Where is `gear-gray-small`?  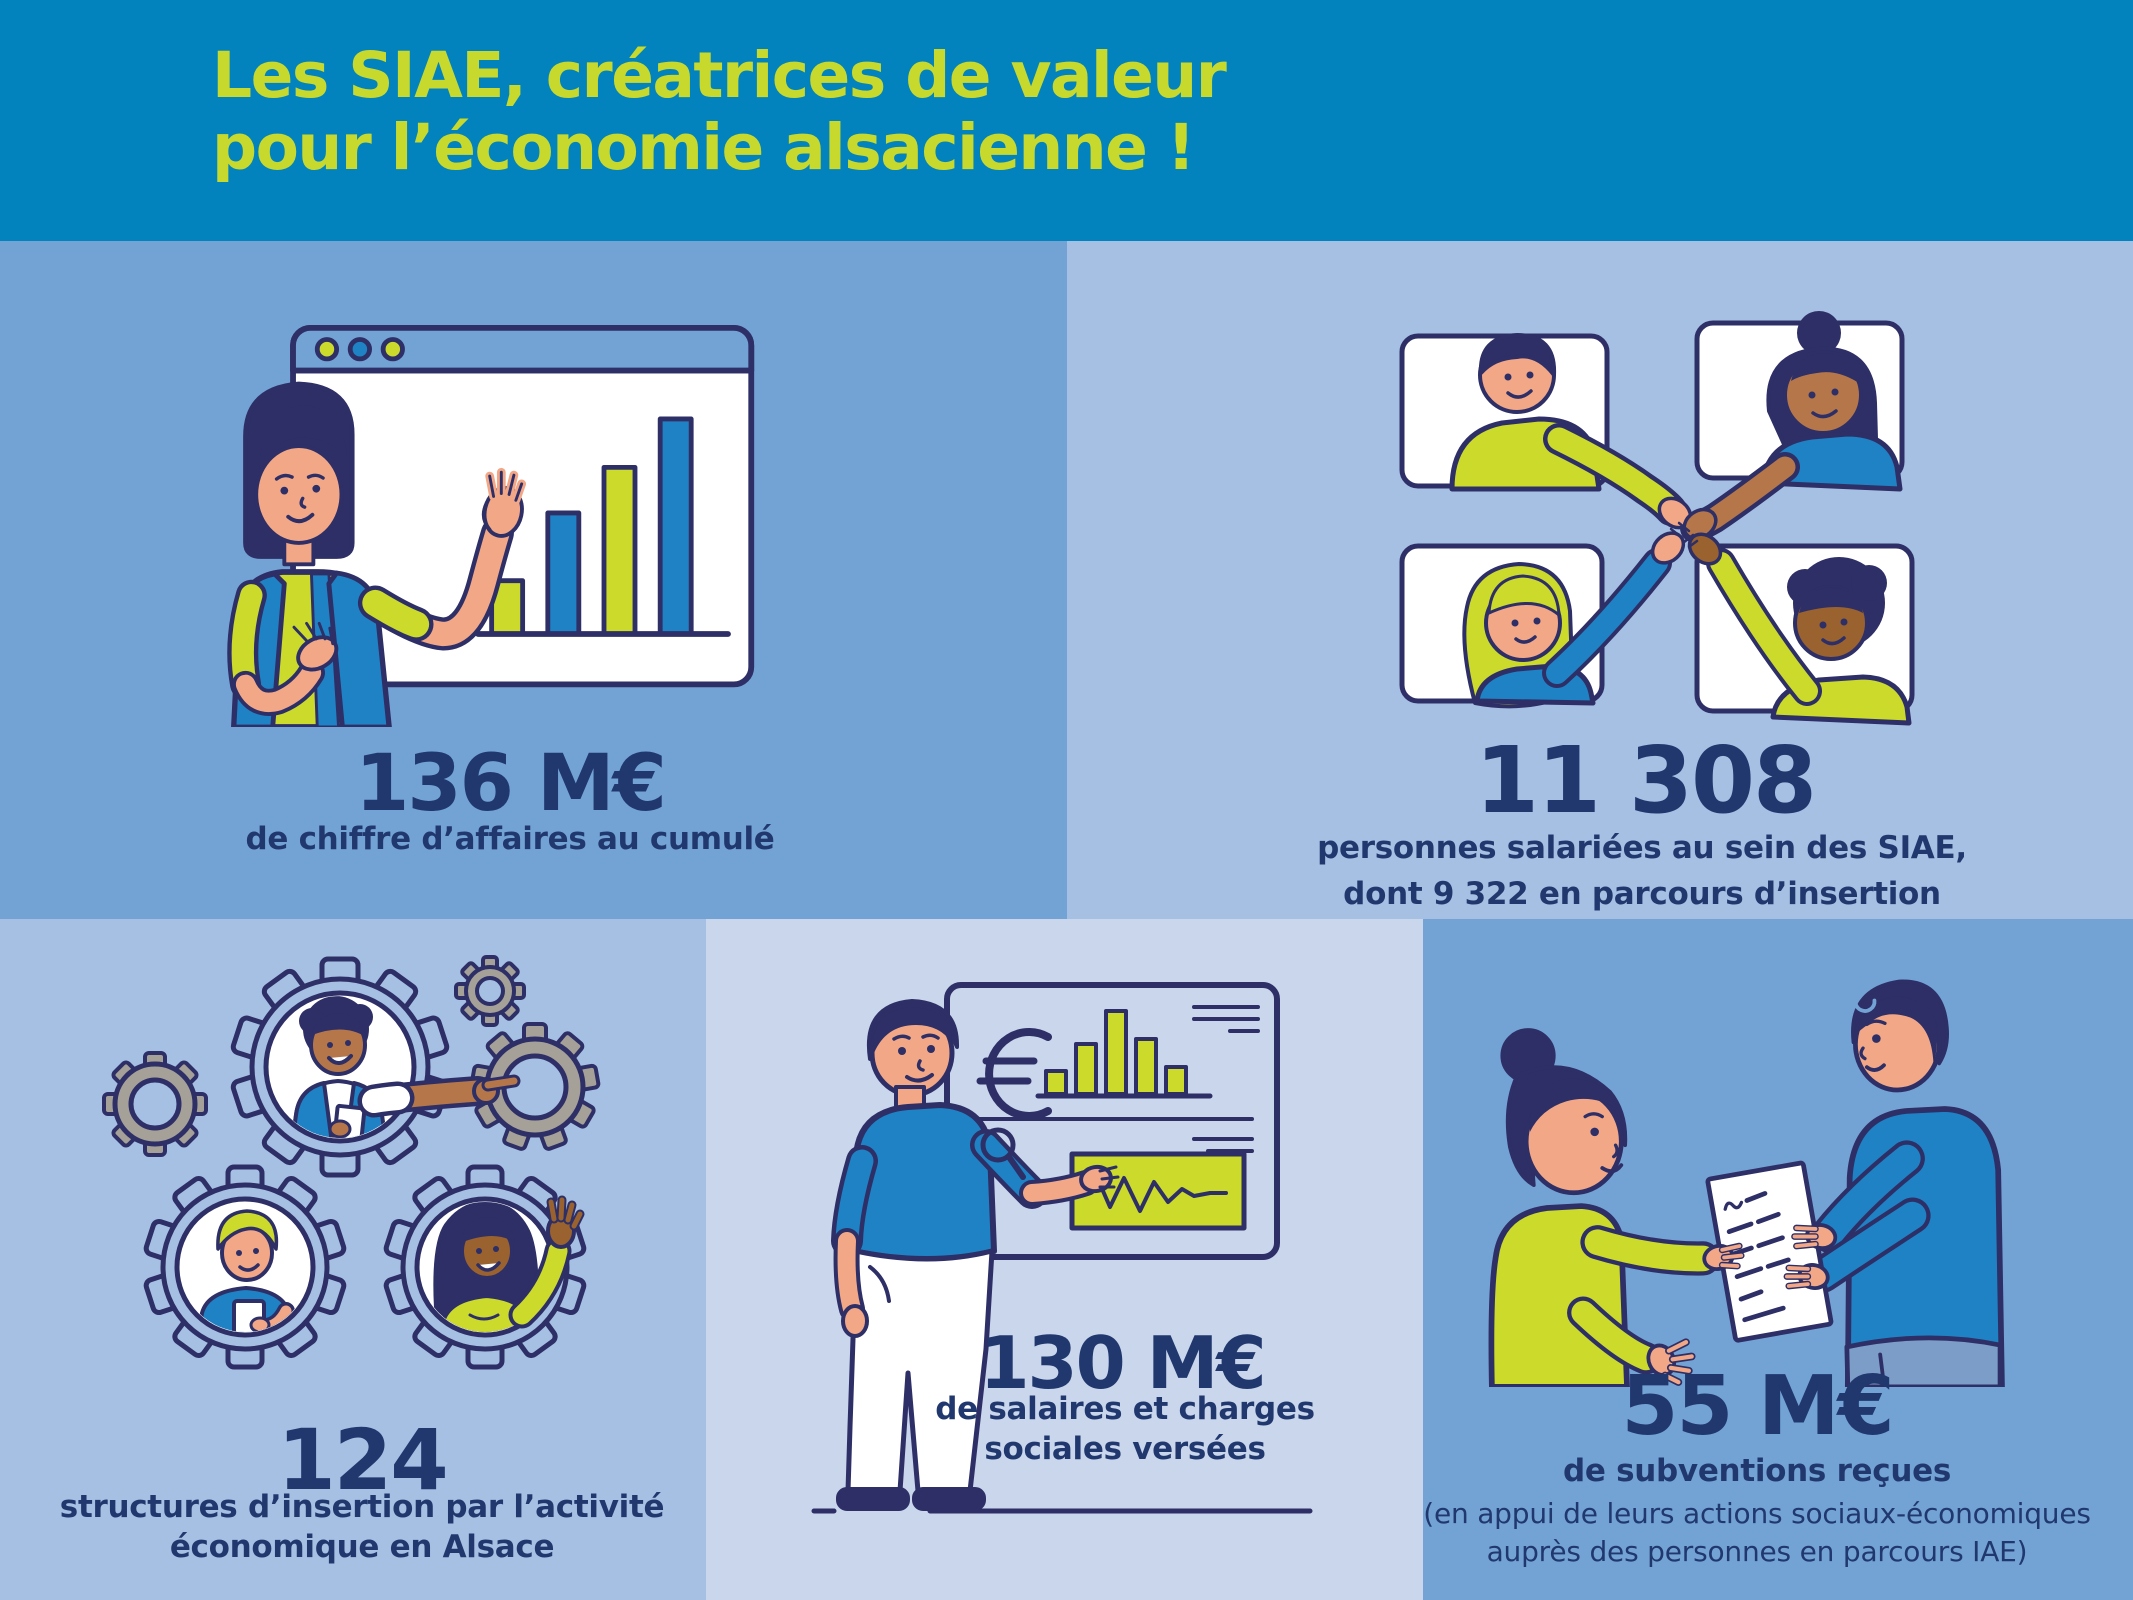 gear-gray-small is located at coordinates (490, 991).